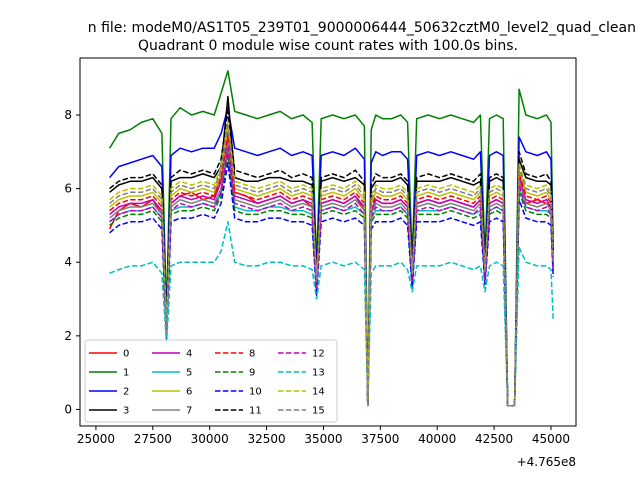  What do you see at coordinates (211, 381) in the screenshot?
I see `legend-box` at bounding box center [211, 381].